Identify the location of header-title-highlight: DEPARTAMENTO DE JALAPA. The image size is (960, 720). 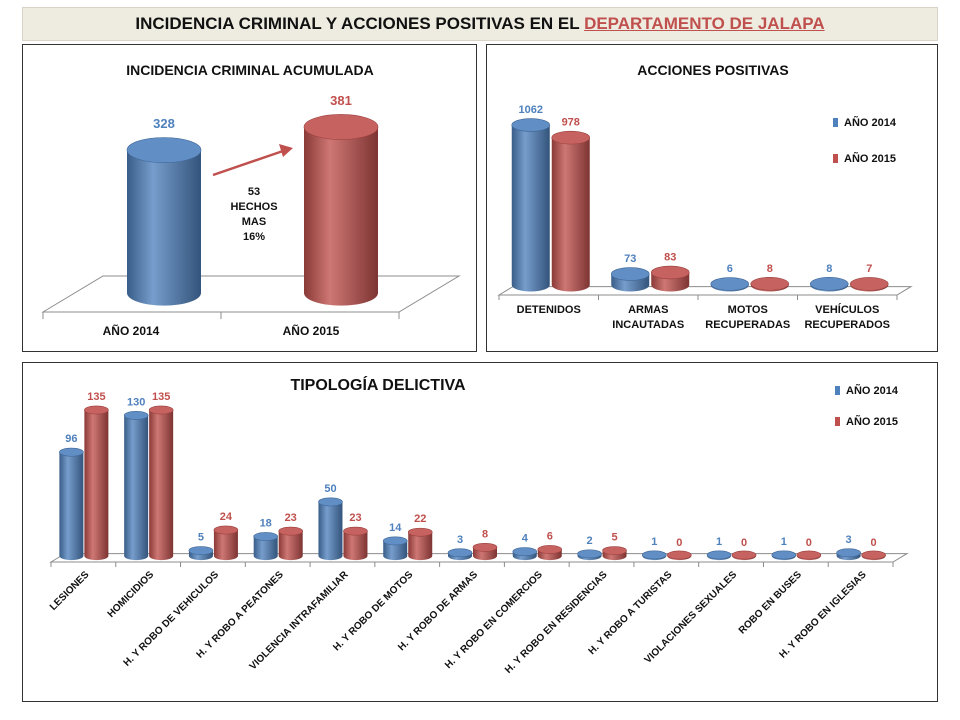
(704, 23).